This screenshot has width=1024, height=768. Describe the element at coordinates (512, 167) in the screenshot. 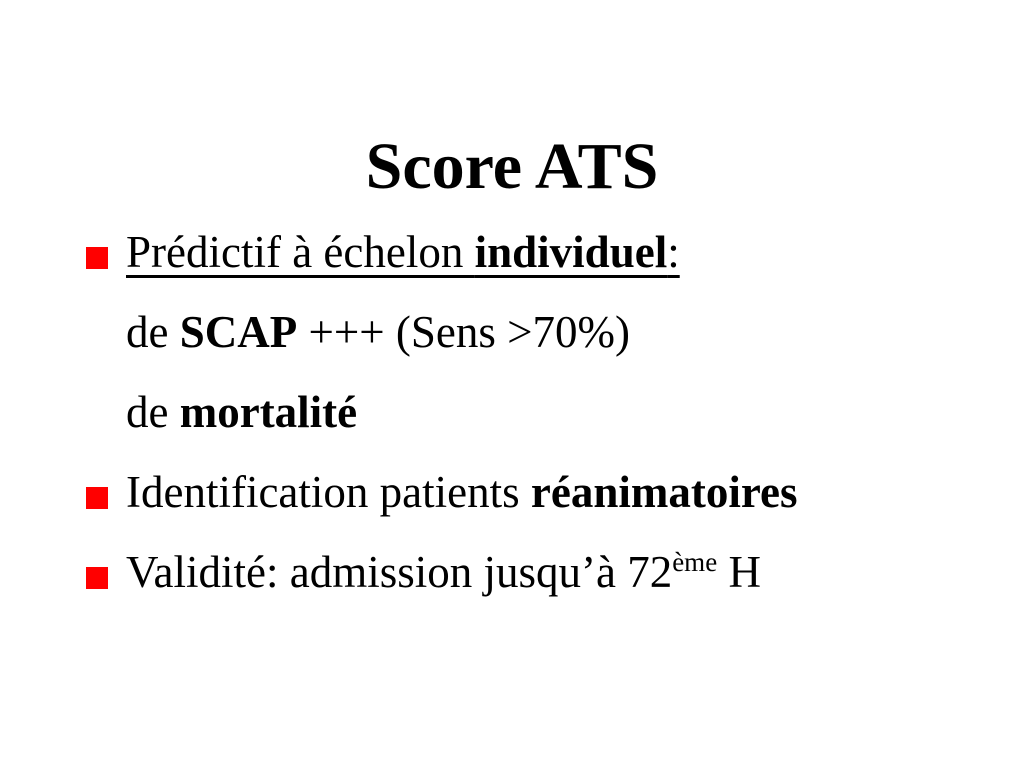

I see `slide-title: Score ATS` at that location.